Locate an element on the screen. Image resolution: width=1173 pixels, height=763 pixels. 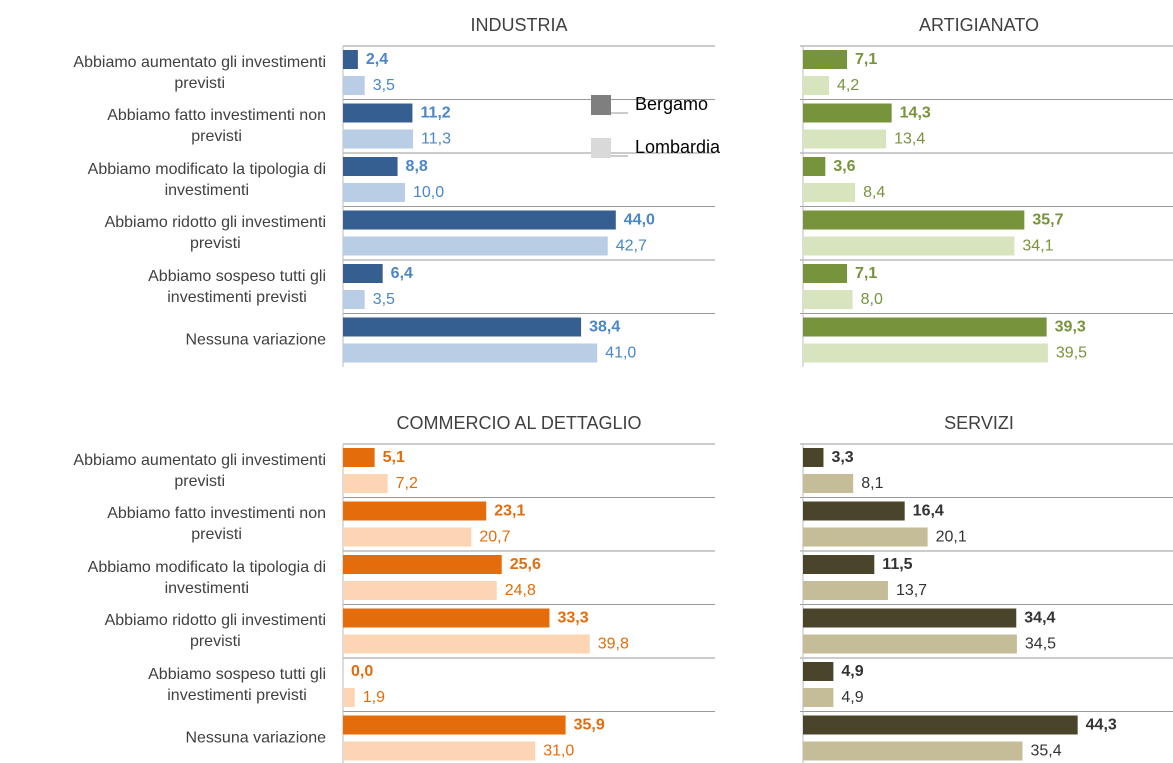
value-label: 13,7 is located at coordinates (911, 590).